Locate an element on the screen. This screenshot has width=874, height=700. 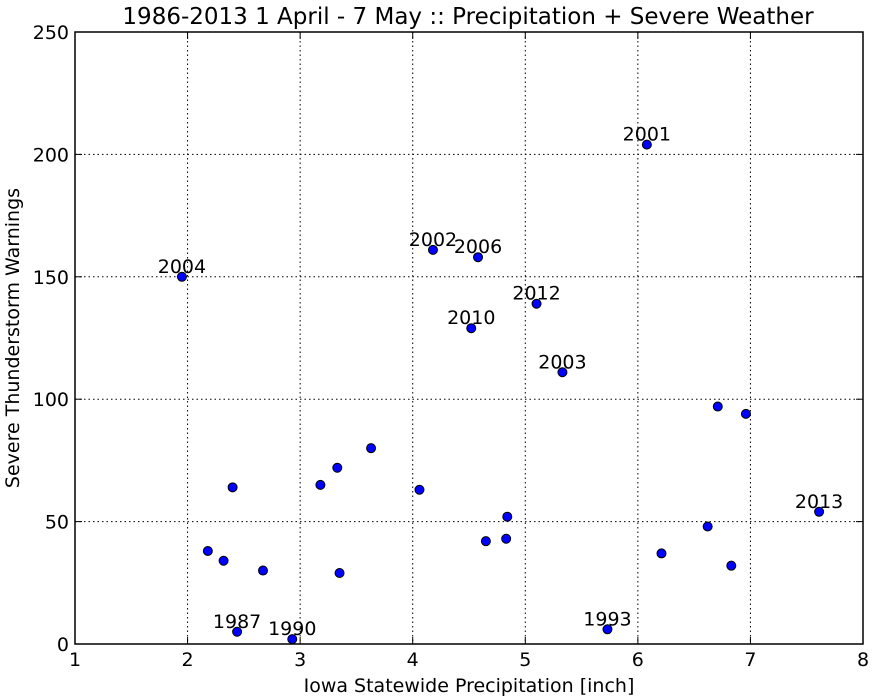
x-tick-label: 2 is located at coordinates (188, 660).